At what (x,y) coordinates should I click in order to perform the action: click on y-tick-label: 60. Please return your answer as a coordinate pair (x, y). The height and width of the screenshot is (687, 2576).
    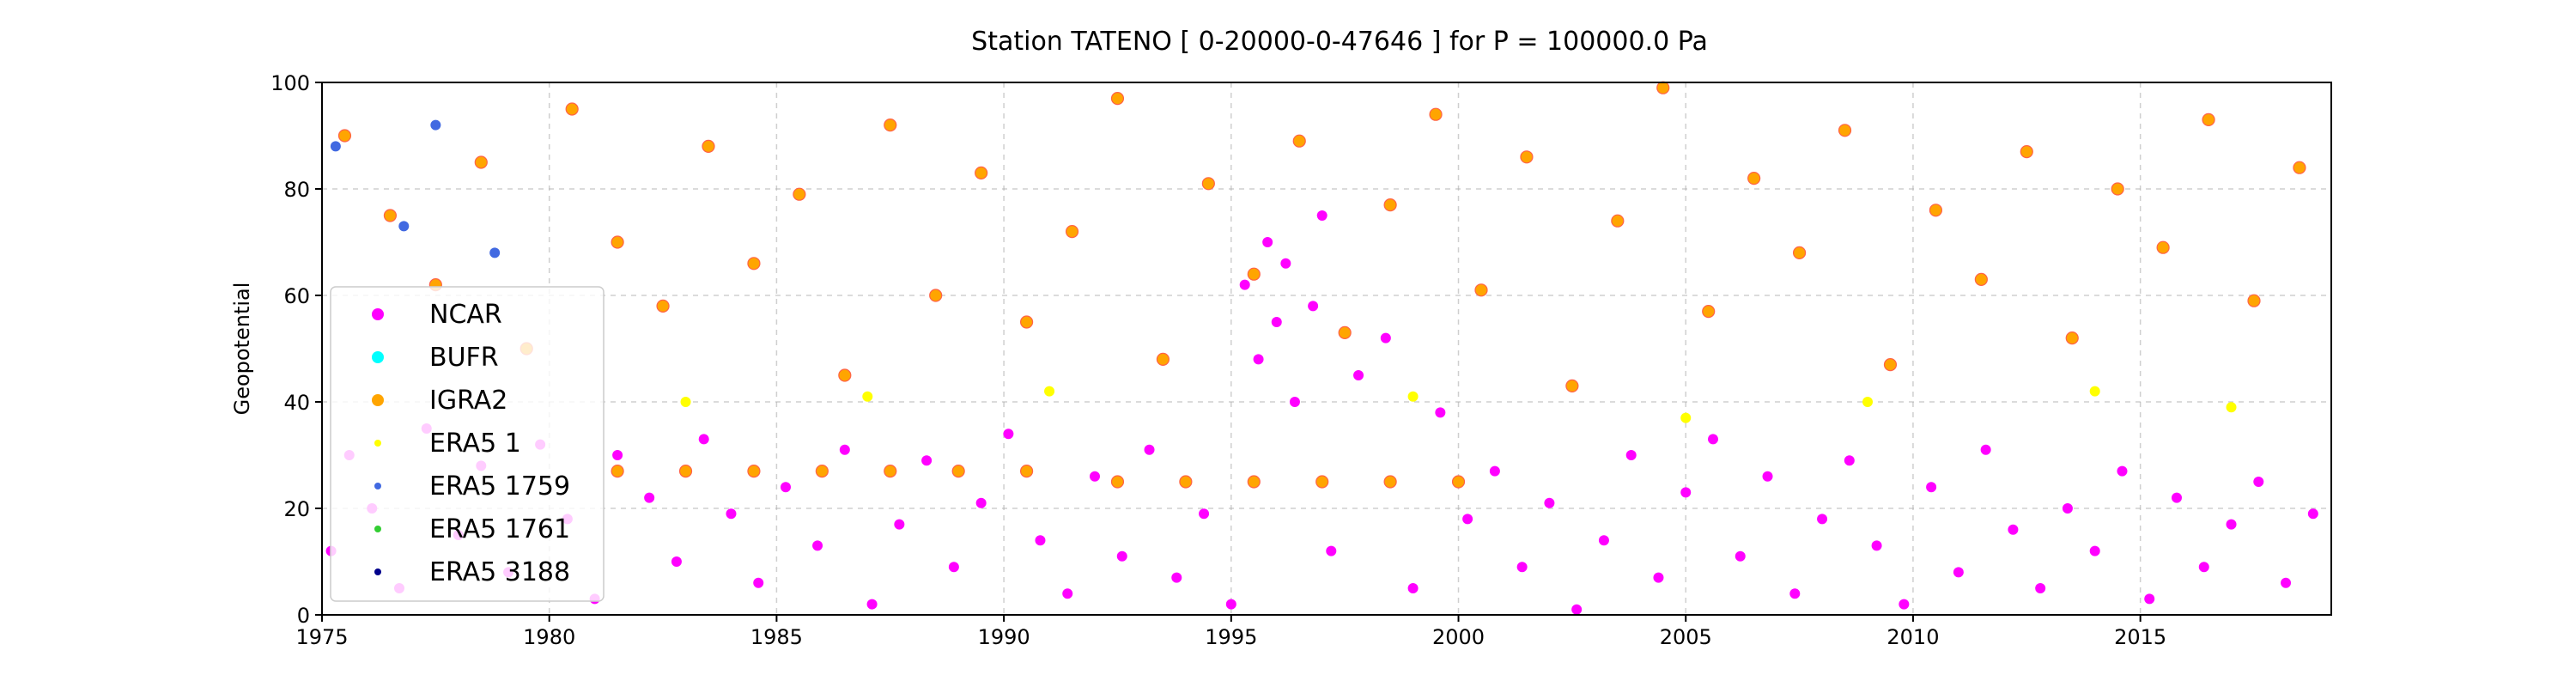
    Looking at the image, I should click on (296, 296).